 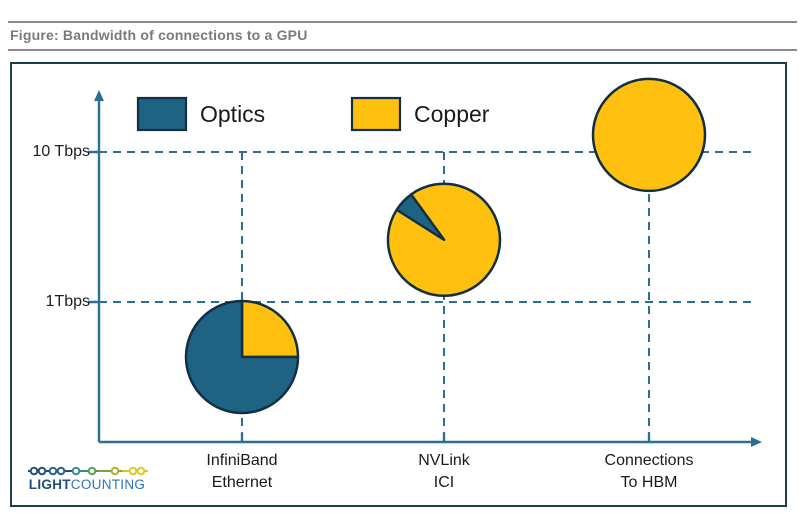 I want to click on y-axis-arrow-icon, so click(x=99, y=95).